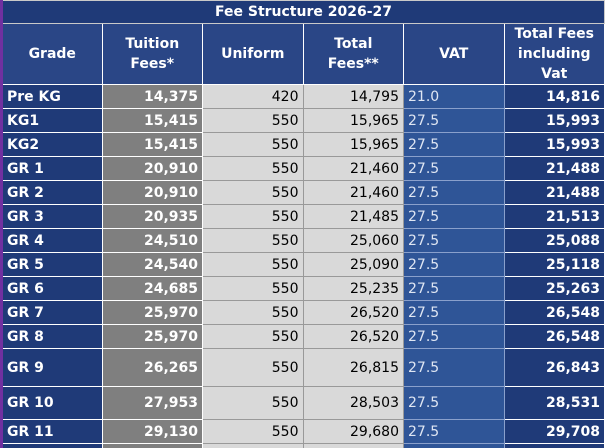 The image size is (605, 448). What do you see at coordinates (353, 445) in the screenshot?
I see `table-cell: 30,885` at bounding box center [353, 445].